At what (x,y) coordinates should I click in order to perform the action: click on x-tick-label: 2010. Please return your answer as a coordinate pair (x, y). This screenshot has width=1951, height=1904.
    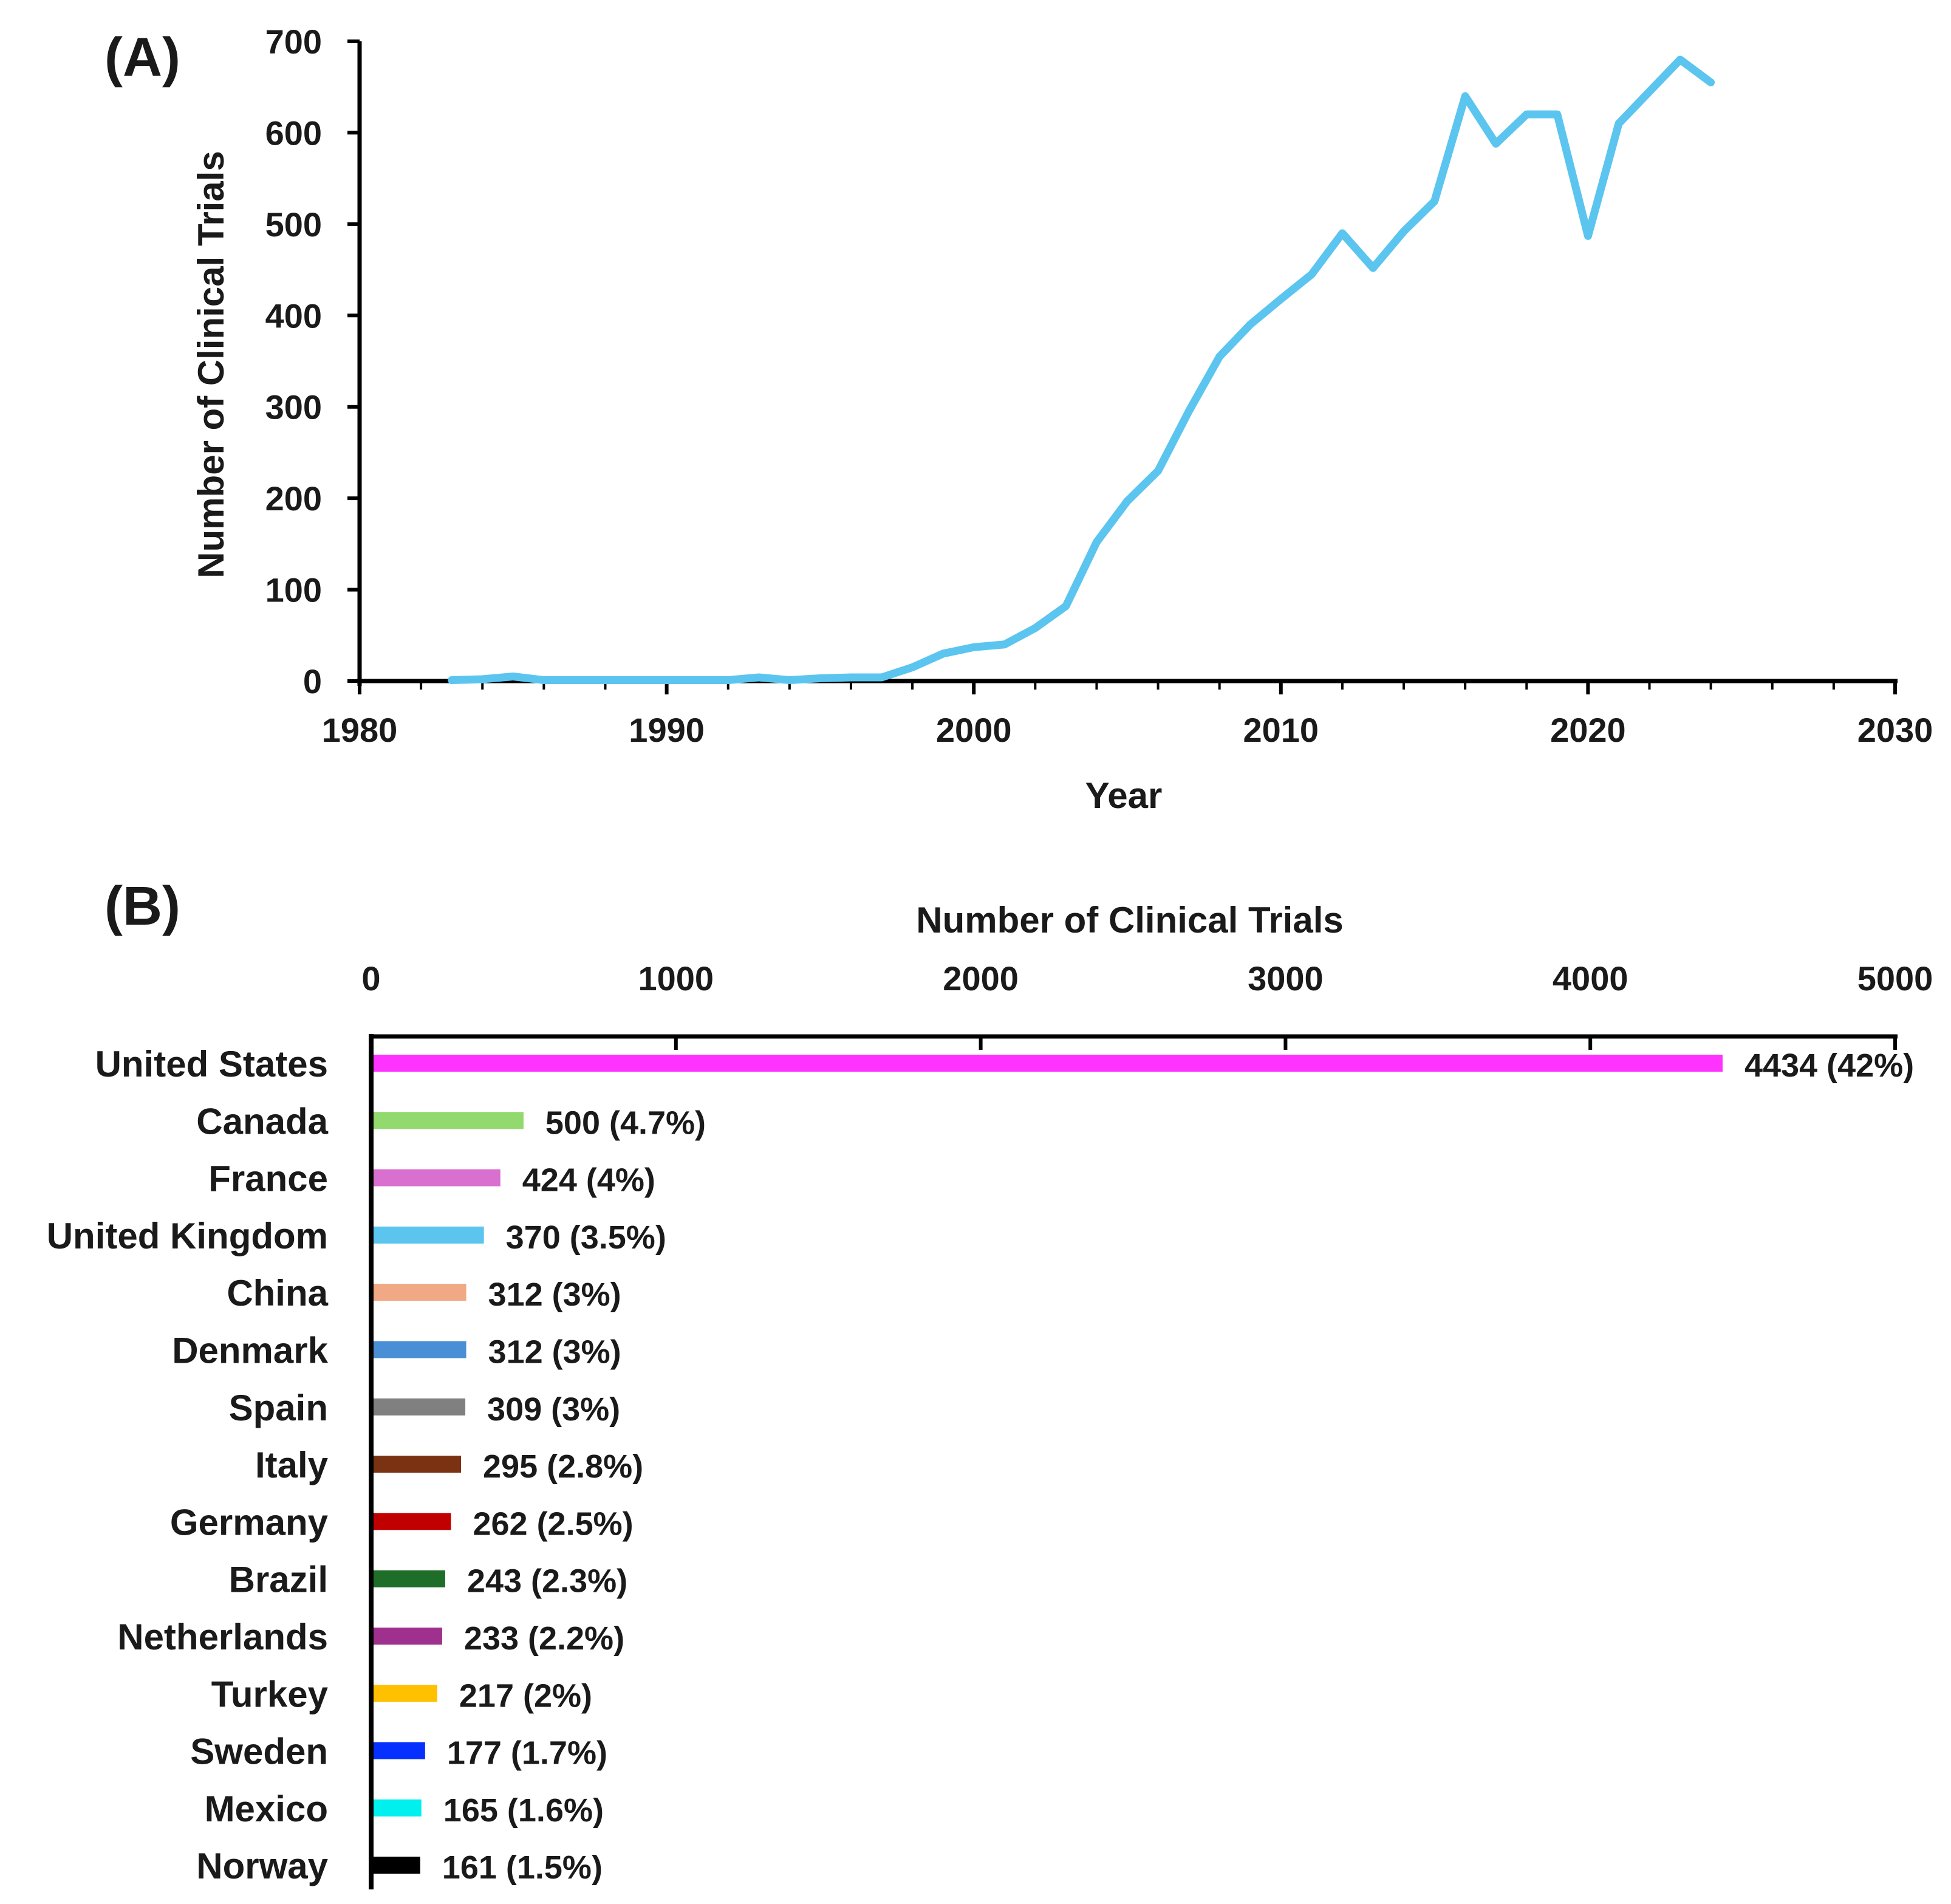
    Looking at the image, I should click on (1281, 730).